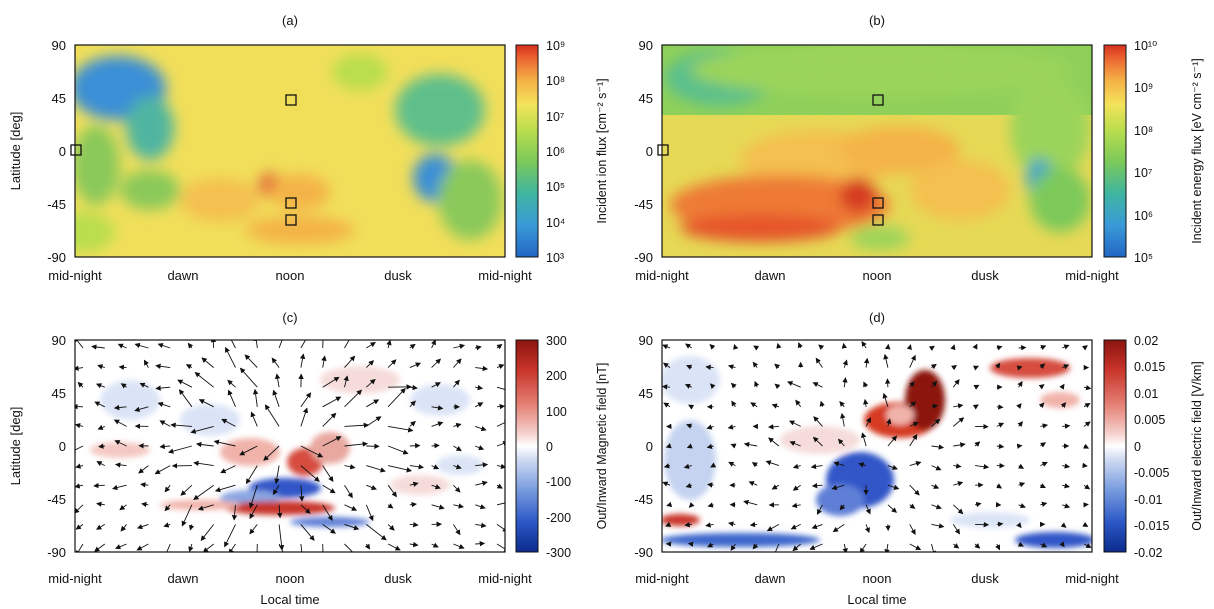 The width and height of the screenshot is (1214, 609). What do you see at coordinates (505, 275) in the screenshot?
I see `x-tick-label: mid-night` at bounding box center [505, 275].